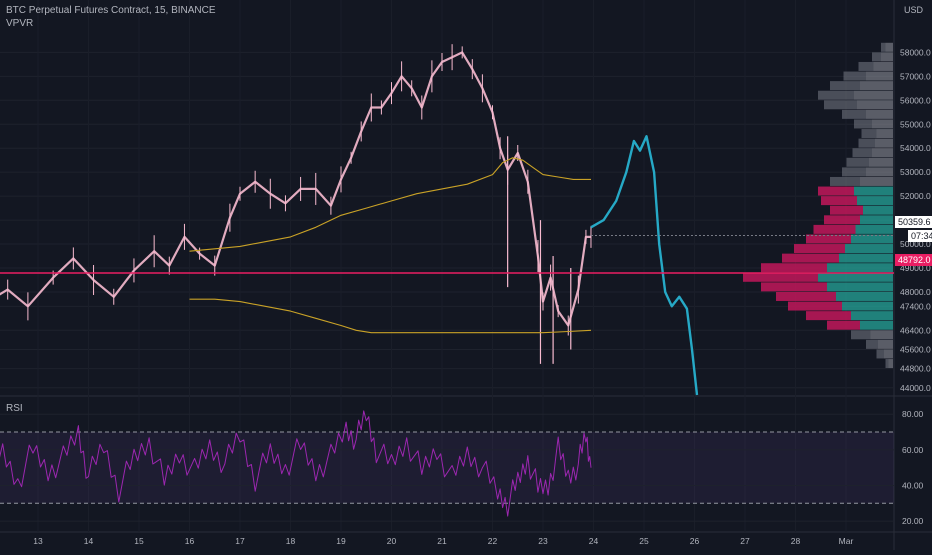  I want to click on time-tick-label: 18, so click(291, 541).